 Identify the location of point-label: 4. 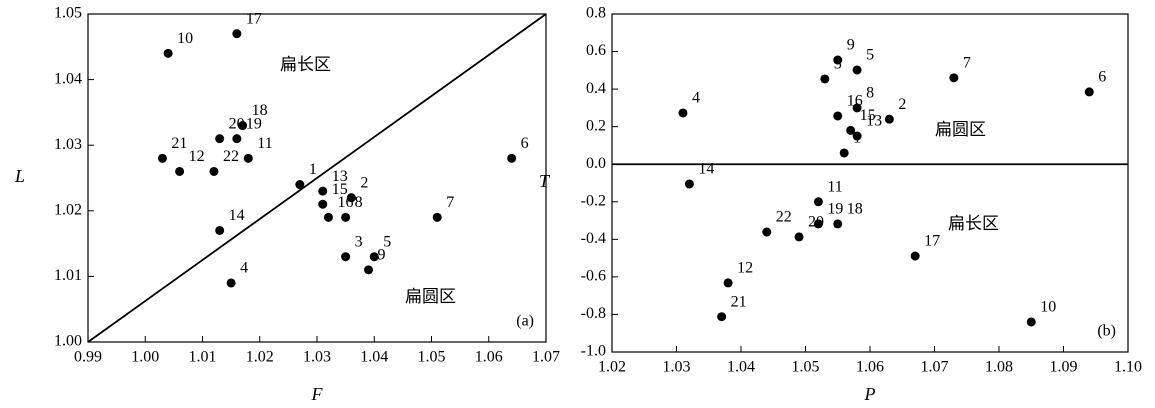
(696, 98).